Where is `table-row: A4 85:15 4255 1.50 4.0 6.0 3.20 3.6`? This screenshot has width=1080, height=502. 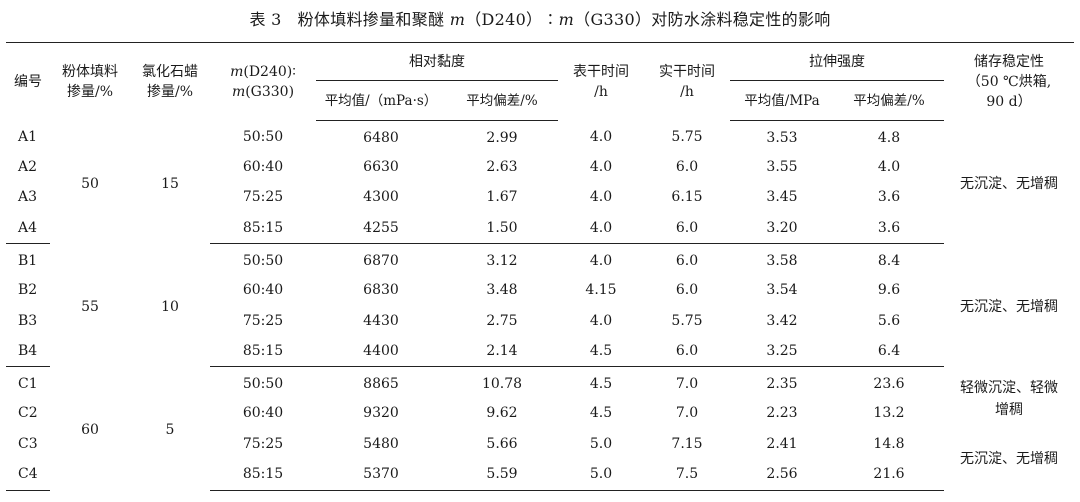 table-row: A4 85:15 4255 1.50 4.0 6.0 3.20 3.6 is located at coordinates (540, 228).